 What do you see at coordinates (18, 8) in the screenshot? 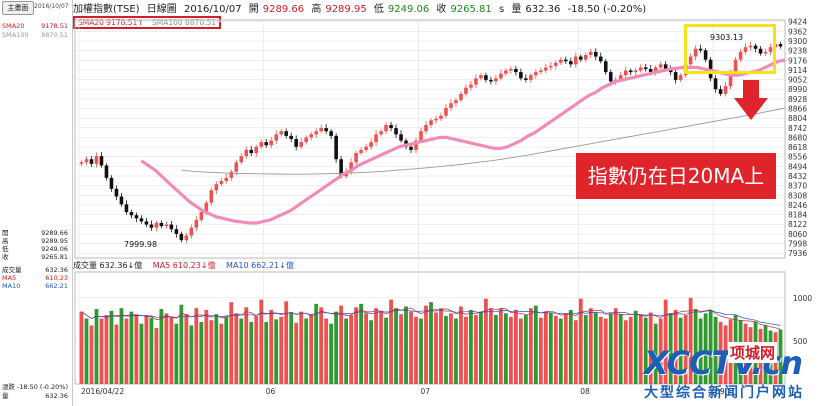
I see `main-screen-button: 主畫面` at bounding box center [18, 8].